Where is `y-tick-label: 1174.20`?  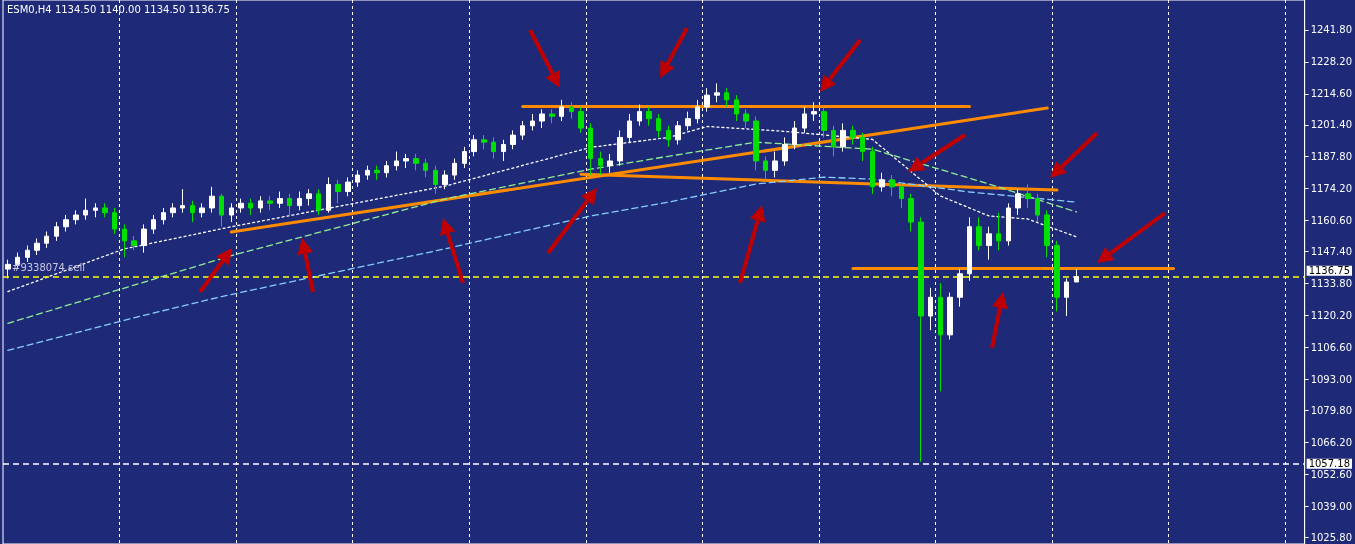 y-tick-label: 1174.20 is located at coordinates (1331, 189).